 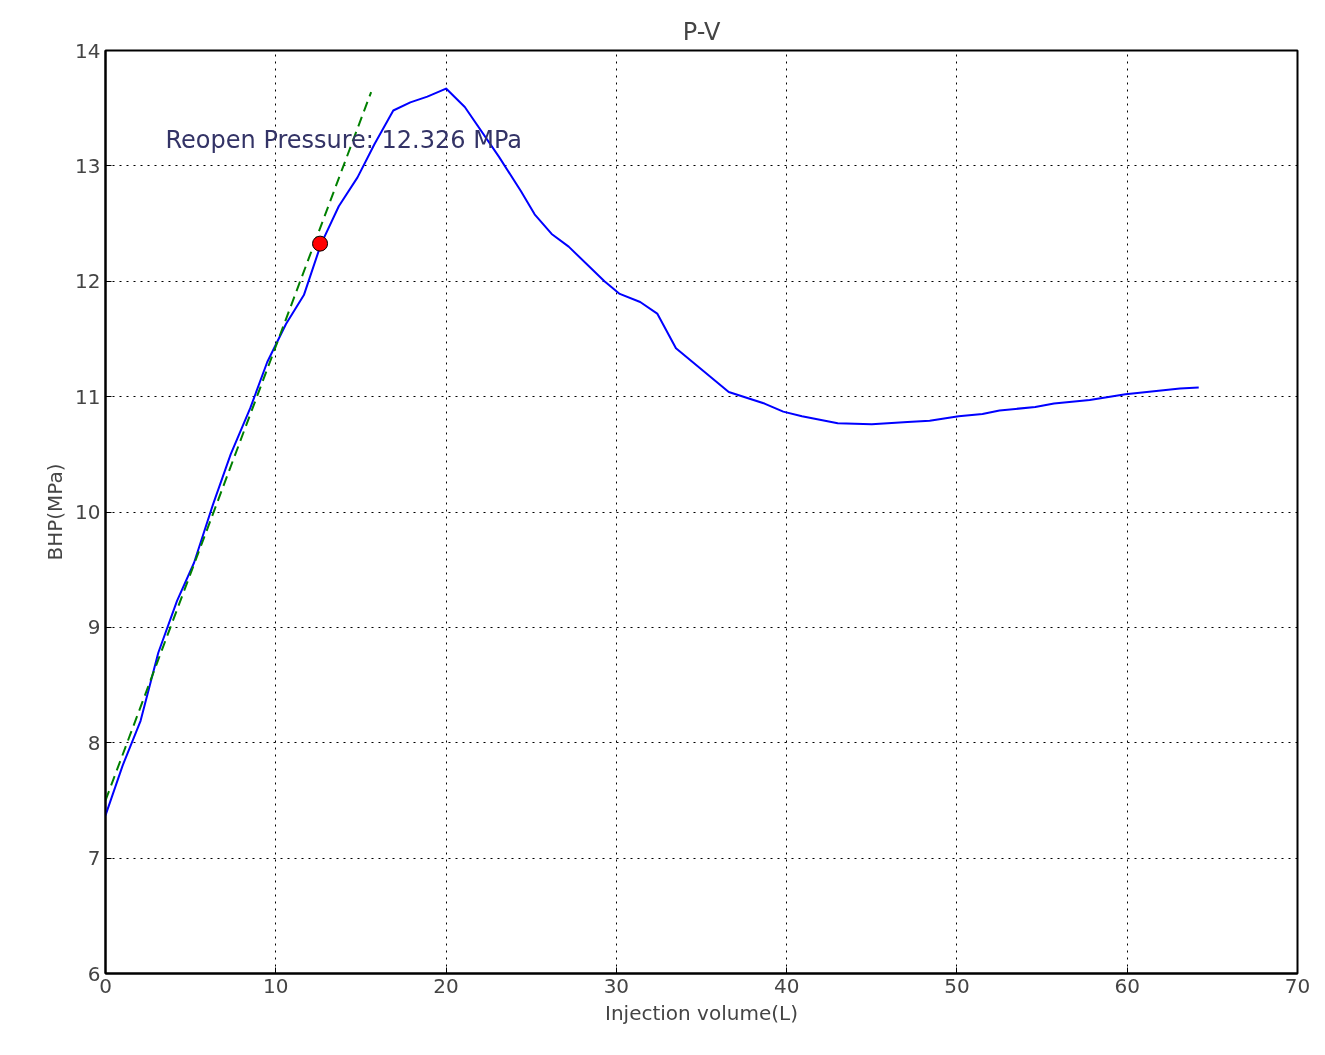 I want to click on x-tick-label: 40, so click(x=786, y=985).